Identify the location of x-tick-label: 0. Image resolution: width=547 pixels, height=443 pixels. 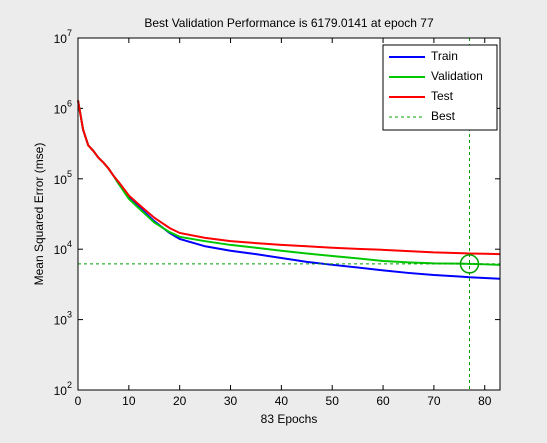
(78, 401).